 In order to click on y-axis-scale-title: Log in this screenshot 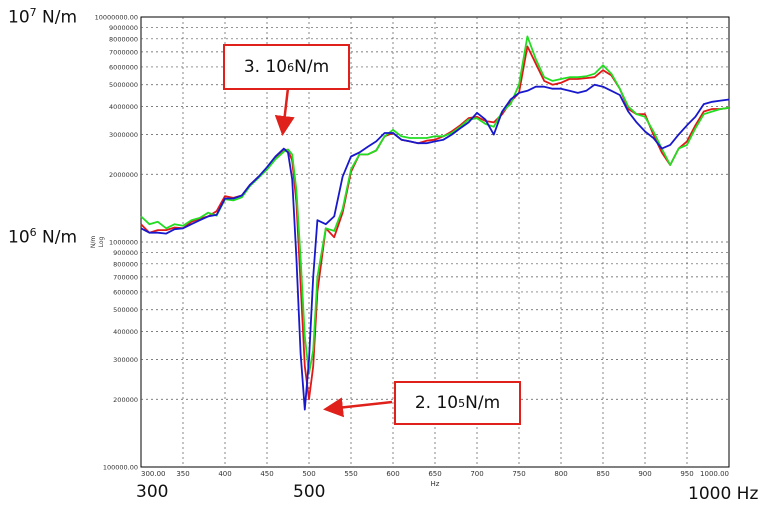, I will do `click(101, 241)`.